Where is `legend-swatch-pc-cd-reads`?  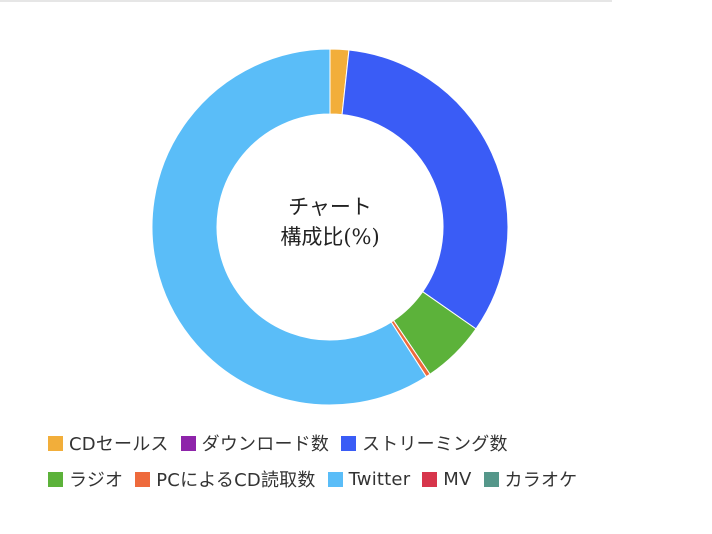
legend-swatch-pc-cd-reads is located at coordinates (143, 479).